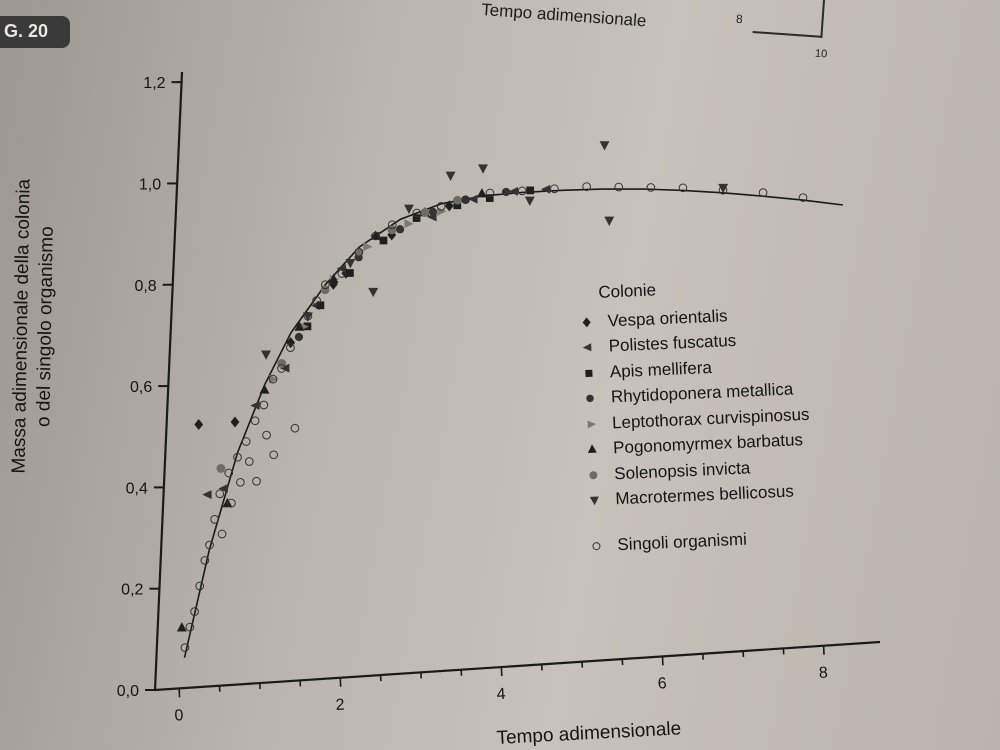 This screenshot has width=1000, height=750. What do you see at coordinates (662, 683) in the screenshot?
I see `x-tick-label: 6` at bounding box center [662, 683].